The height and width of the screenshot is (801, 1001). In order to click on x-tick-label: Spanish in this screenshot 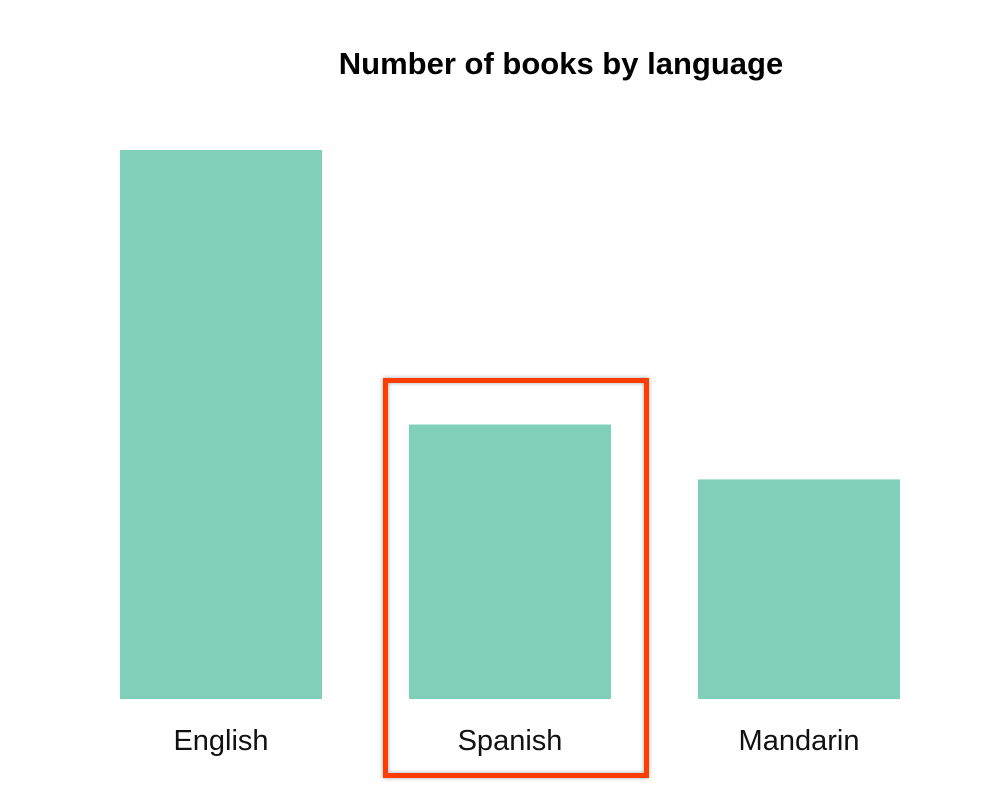, I will do `click(510, 741)`.